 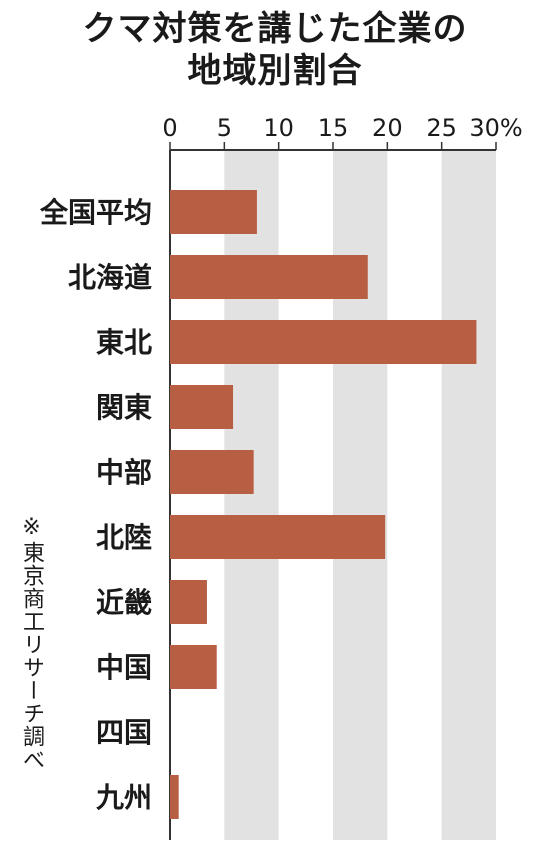 I want to click on title-line-2: 地域別割合, so click(x=275, y=71).